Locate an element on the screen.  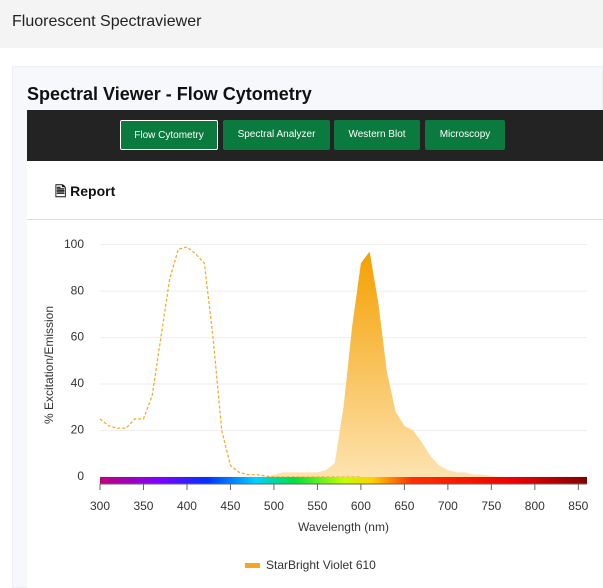
x-tick-label: 550 is located at coordinates (317, 506).